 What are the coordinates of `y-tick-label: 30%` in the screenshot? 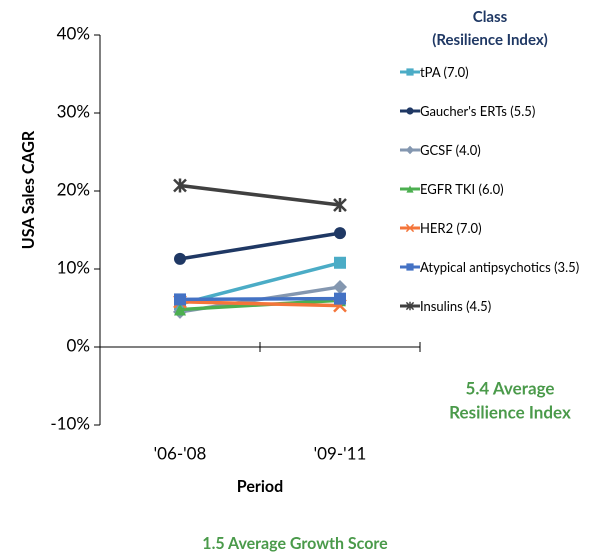 It's located at (73, 110).